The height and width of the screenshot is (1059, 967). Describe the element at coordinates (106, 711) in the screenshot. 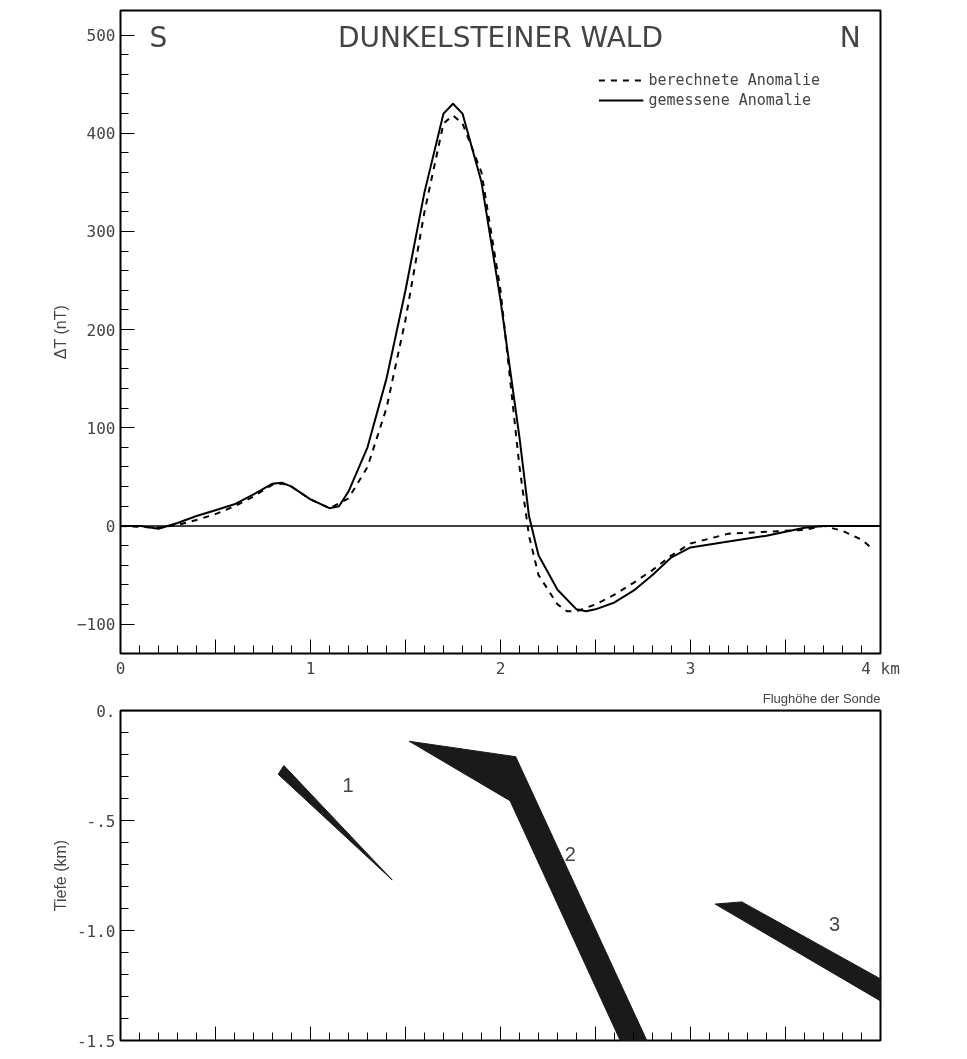

I see `y-tick-label: 0.` at that location.